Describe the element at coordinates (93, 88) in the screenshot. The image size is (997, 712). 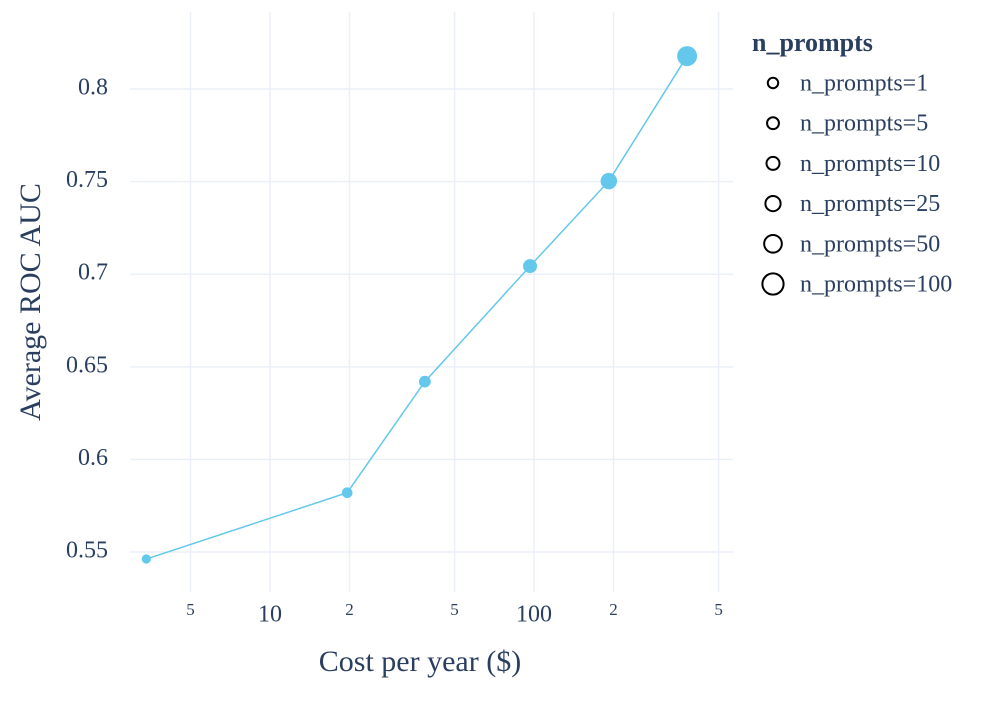
I see `y-tick-label: 0.8` at that location.